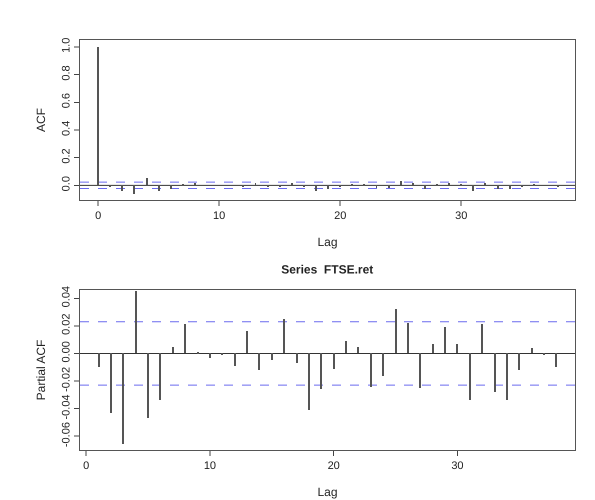  I want to click on y-tick-label: -0.04, so click(66, 407).